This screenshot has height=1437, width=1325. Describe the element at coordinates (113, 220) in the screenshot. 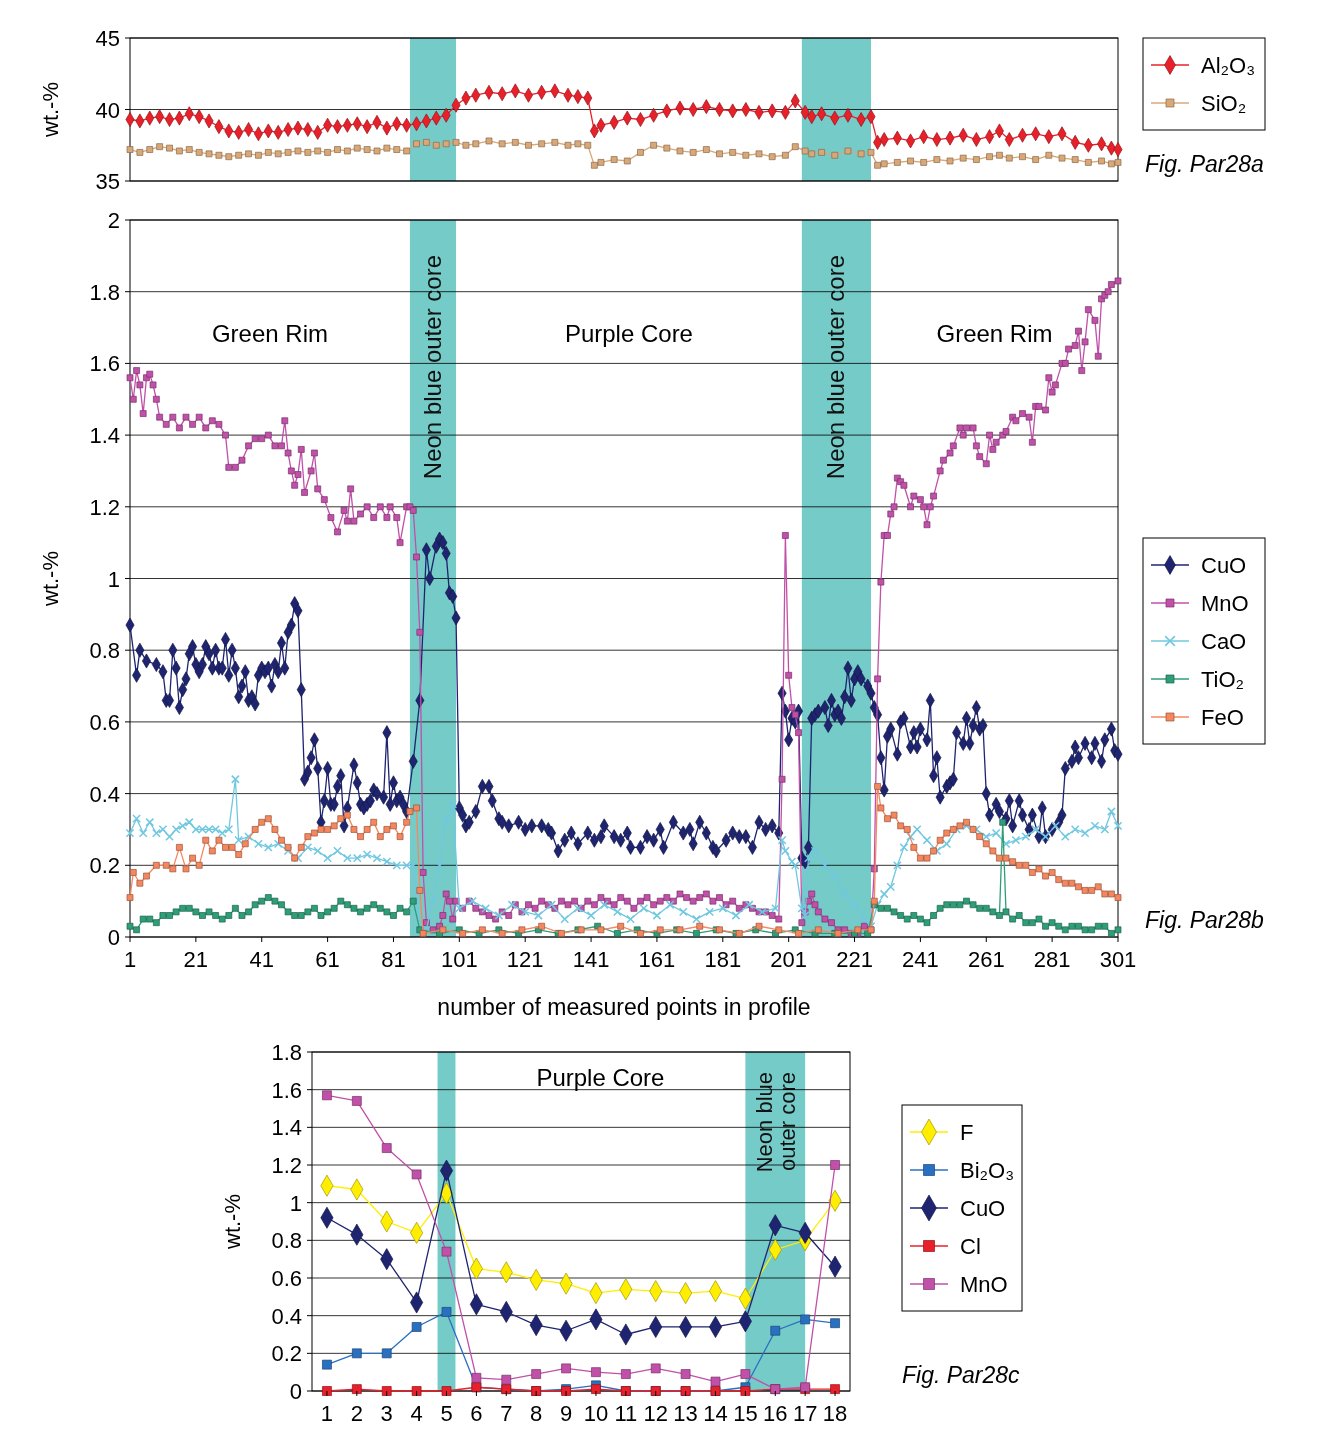

I see `y-tick-label: 2` at that location.